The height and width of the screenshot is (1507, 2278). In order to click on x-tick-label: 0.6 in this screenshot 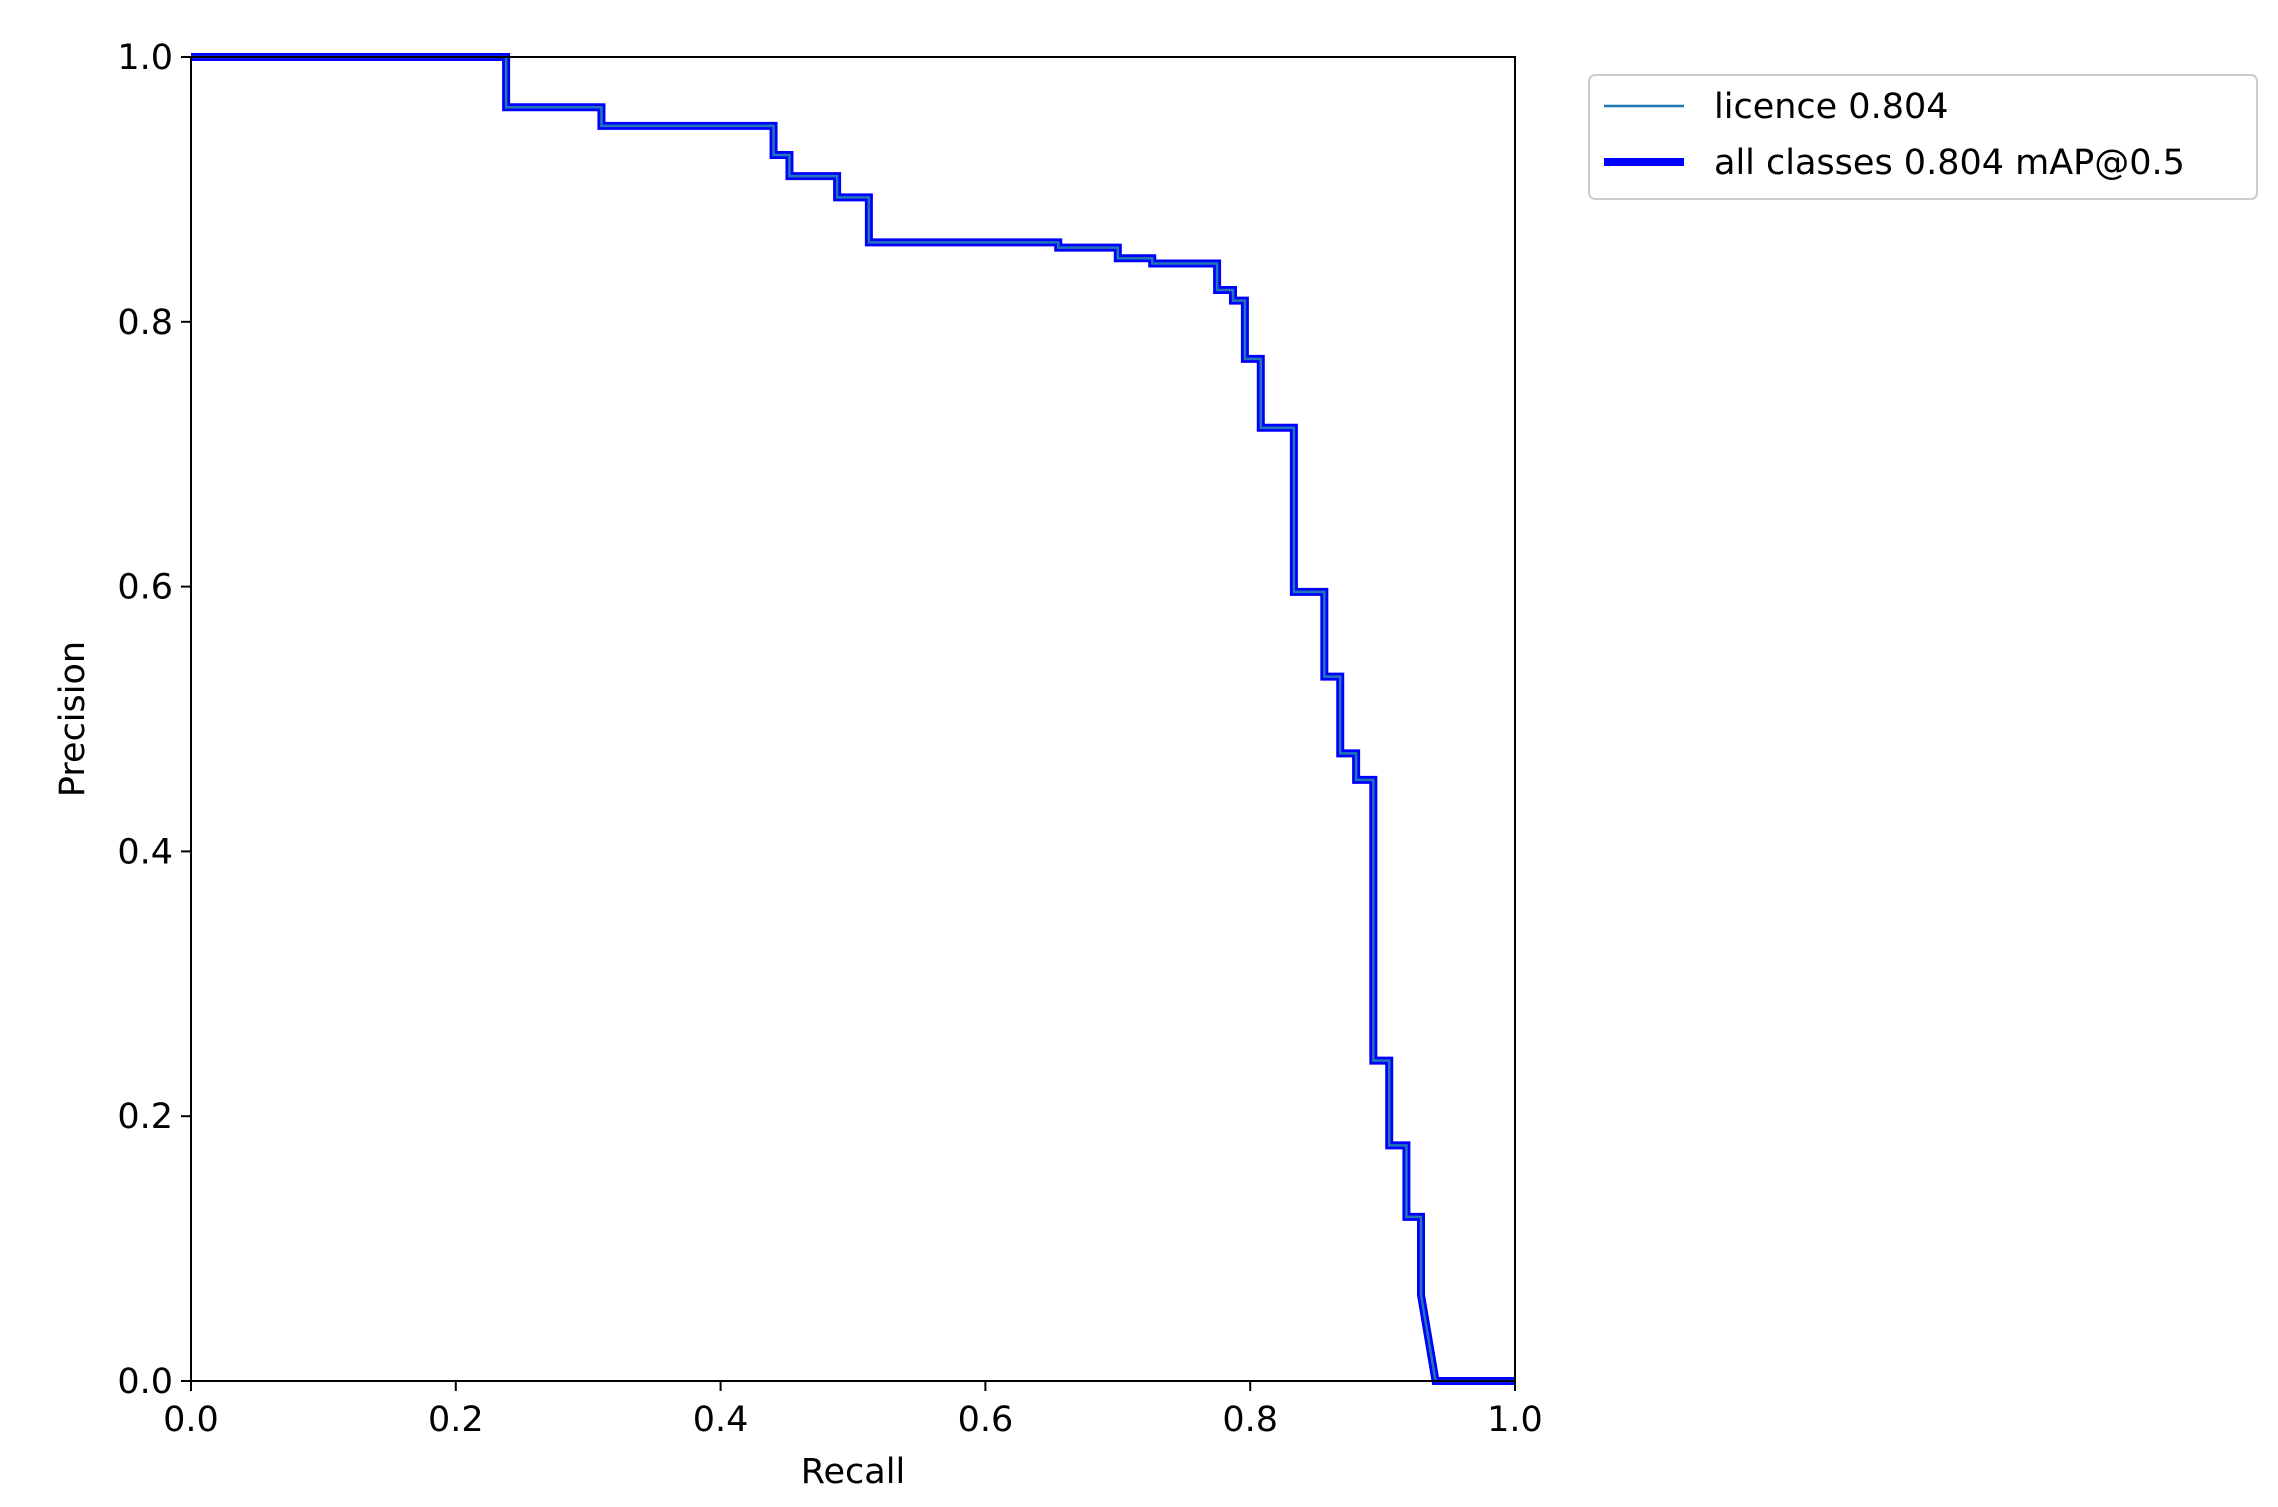, I will do `click(986, 1420)`.